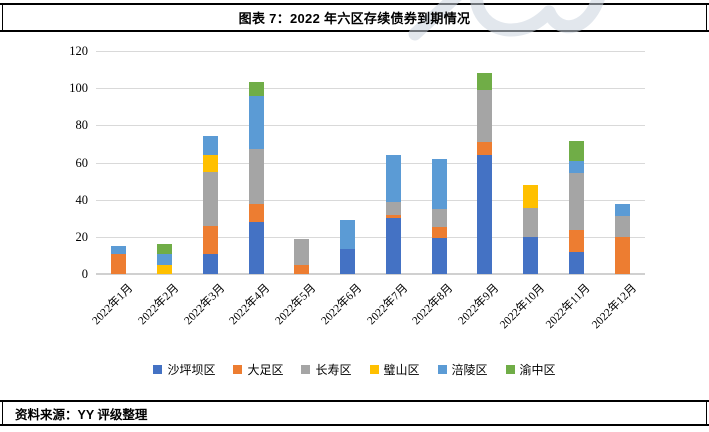 The width and height of the screenshot is (709, 432). I want to click on legend-item-渝中区: 渝中区, so click(530, 369).